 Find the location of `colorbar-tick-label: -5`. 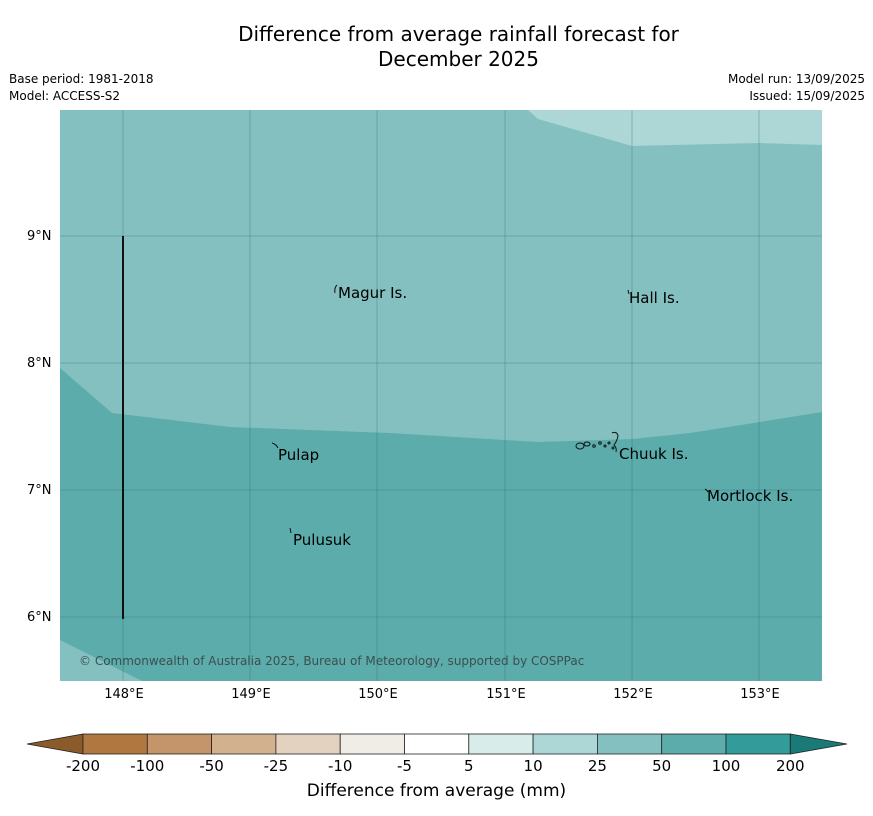

colorbar-tick-label: -5 is located at coordinates (404, 766).